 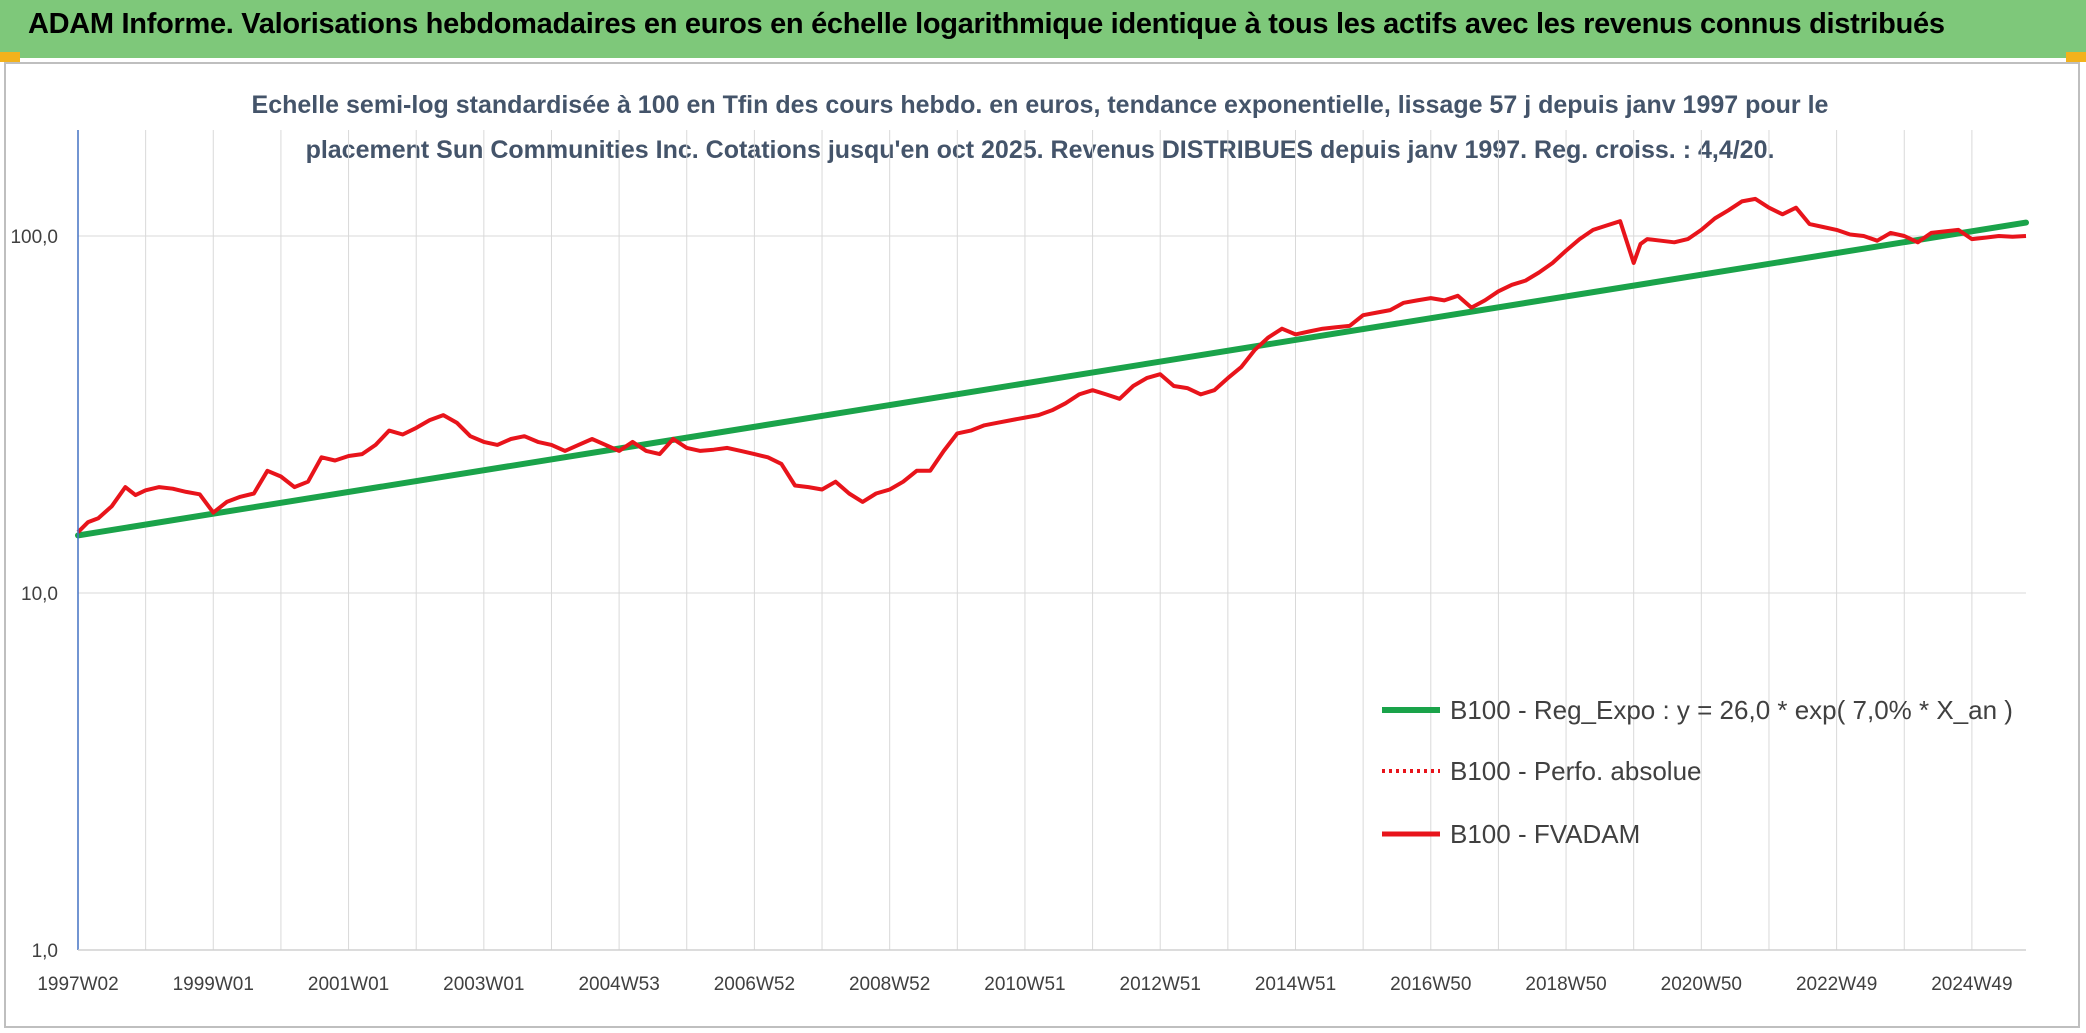 I want to click on legend-perfo-absolue-label: B100 - Perfo. absolue, so click(x=1576, y=771).